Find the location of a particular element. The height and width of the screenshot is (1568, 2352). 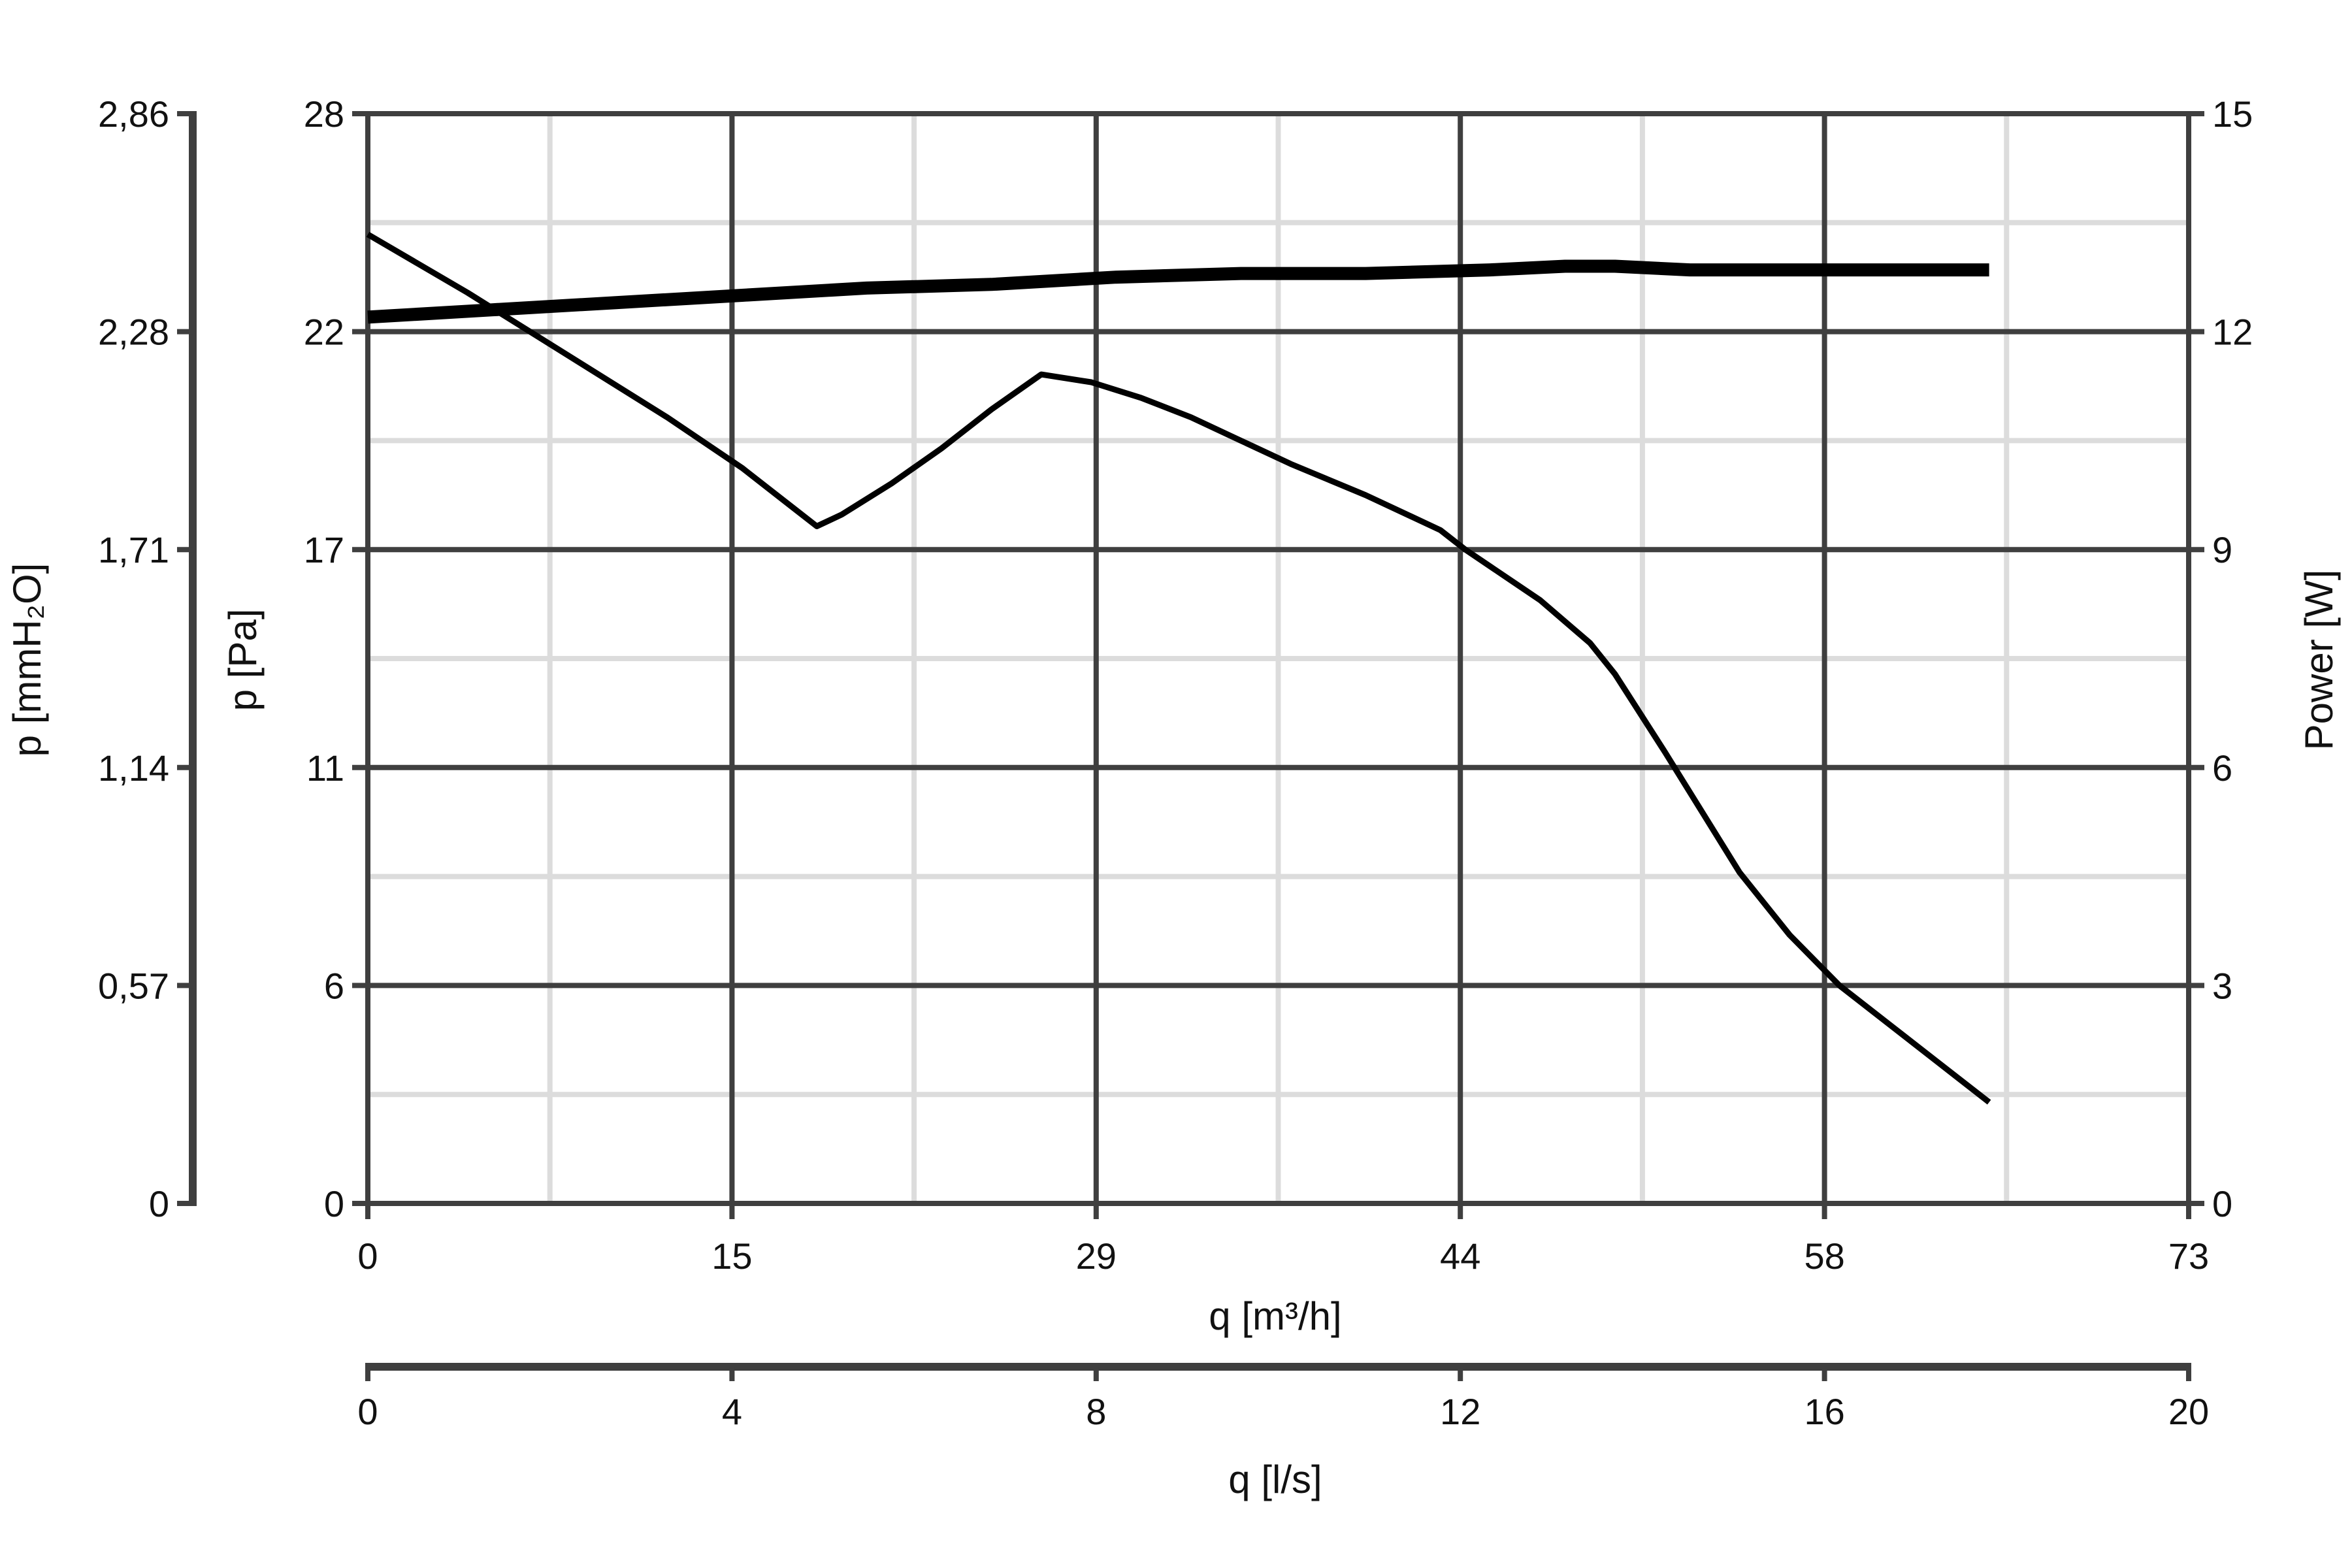

x-axis-title-ls: q [l/s] is located at coordinates (1275, 1479).